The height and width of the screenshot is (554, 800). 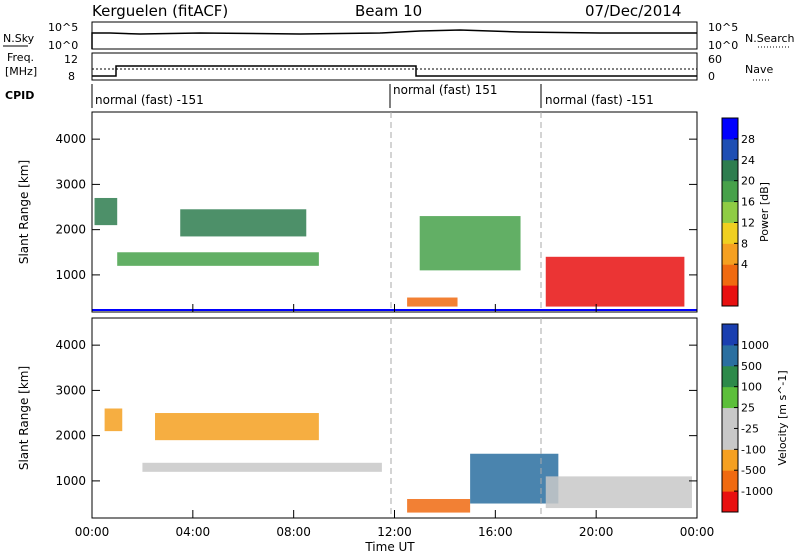 What do you see at coordinates (70, 184) in the screenshot?
I see `power-ytick-label-1: 3000` at bounding box center [70, 184].